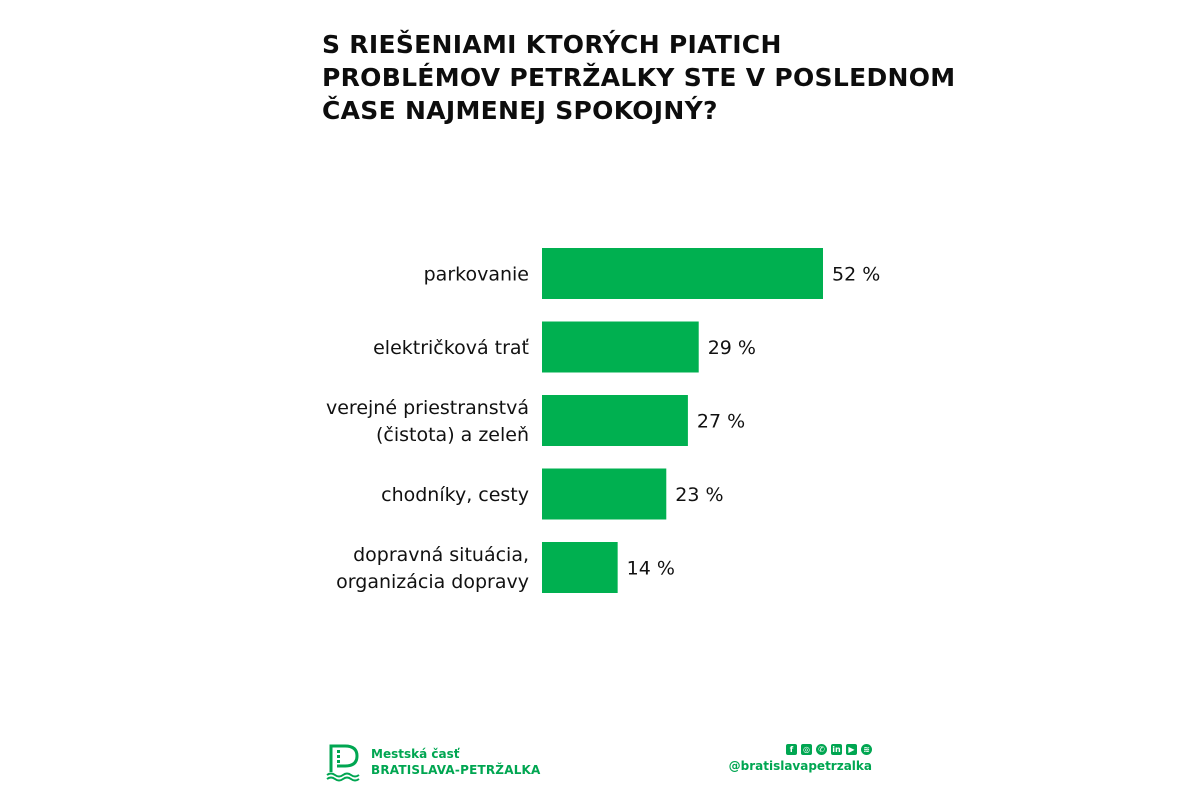  What do you see at coordinates (836, 749) in the screenshot?
I see `linkedin-icon: in` at bounding box center [836, 749].